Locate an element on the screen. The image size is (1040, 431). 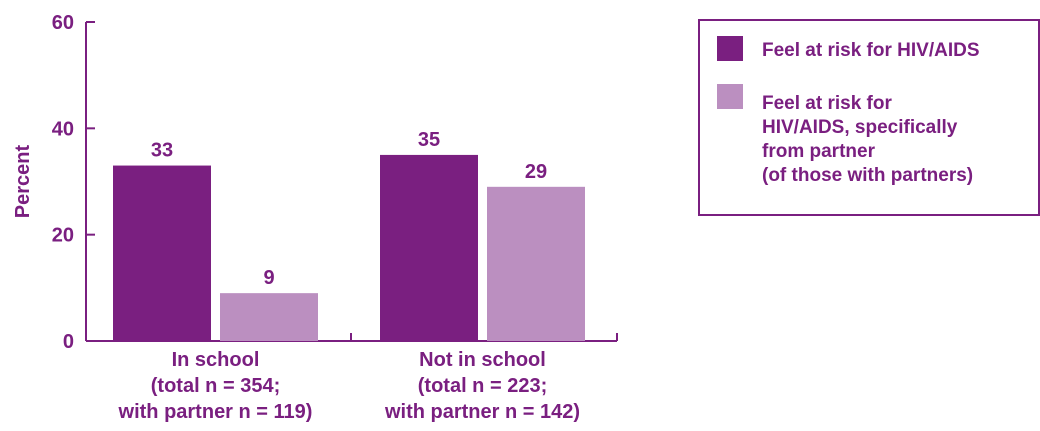
x-category-label: (total n = 223; is located at coordinates (482, 386).